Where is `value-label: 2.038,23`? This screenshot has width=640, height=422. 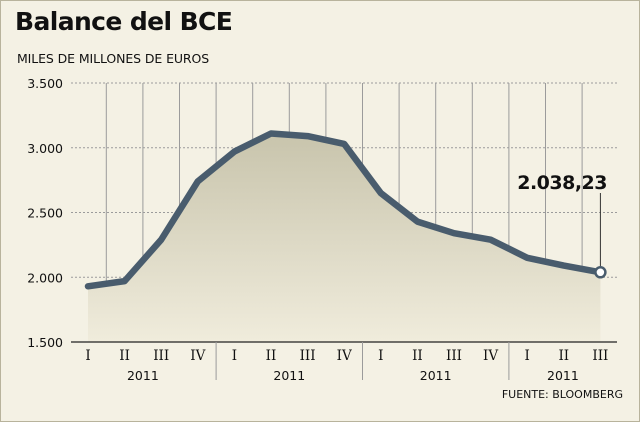 value-label: 2.038,23 is located at coordinates (562, 183).